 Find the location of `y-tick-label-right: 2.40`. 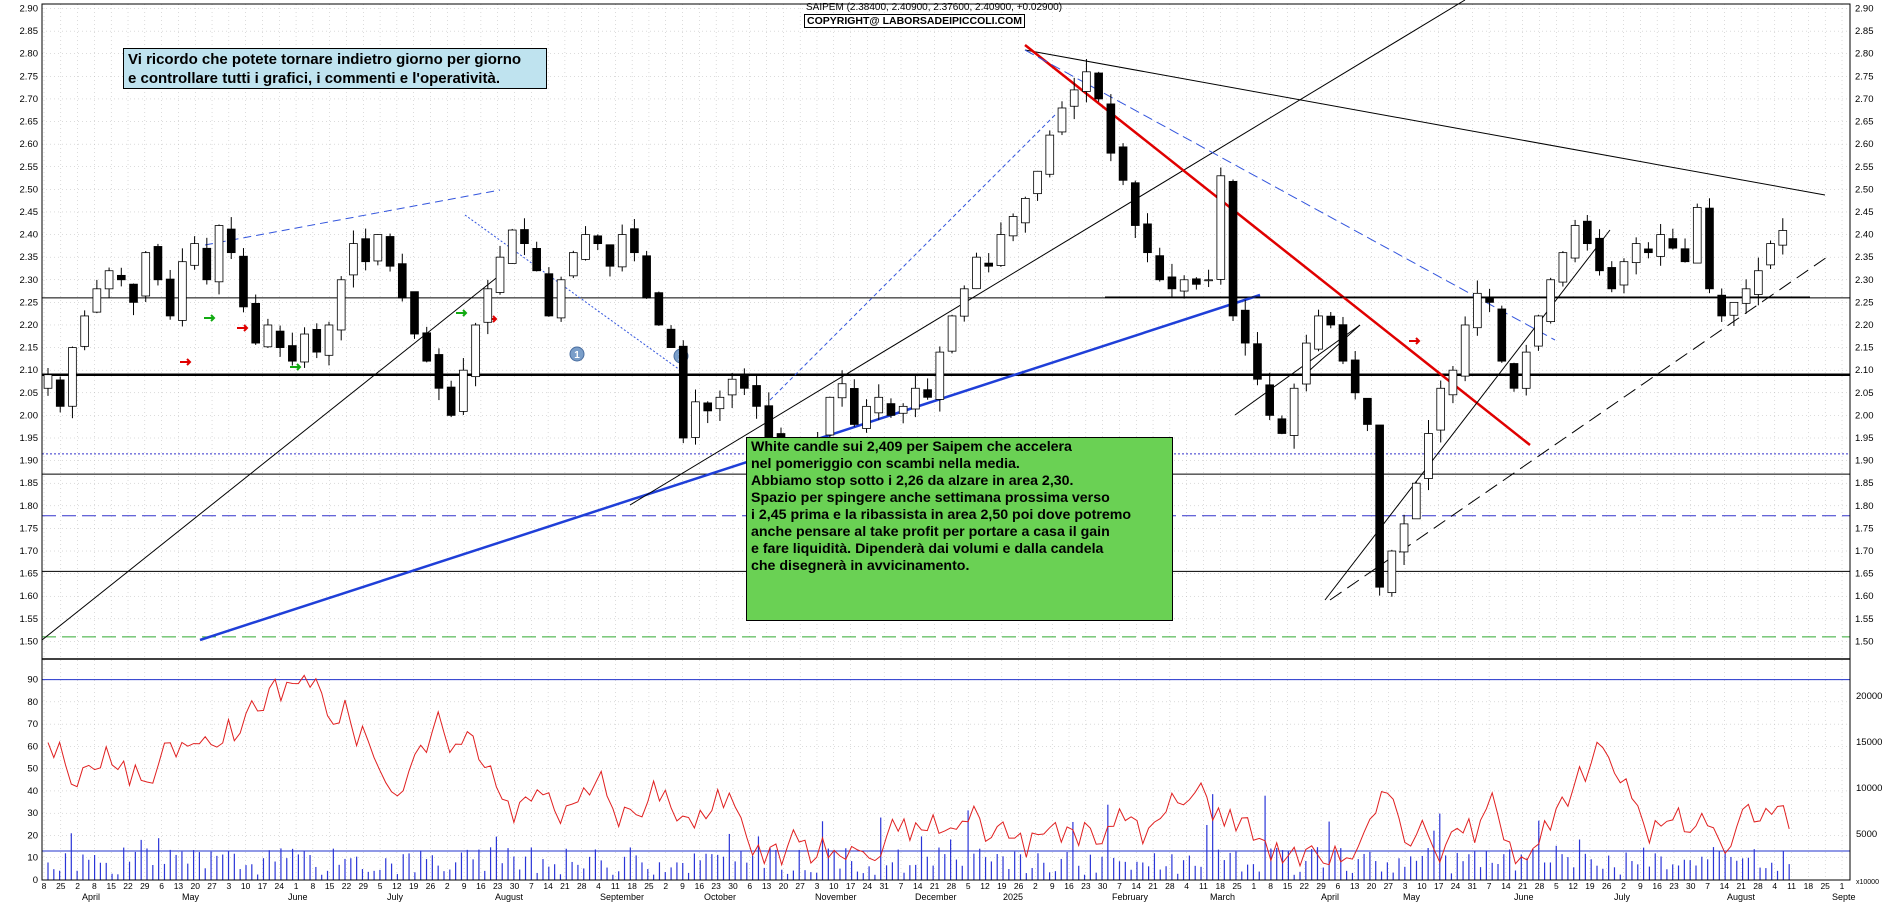

y-tick-label-right: 2.40 is located at coordinates (1864, 235).